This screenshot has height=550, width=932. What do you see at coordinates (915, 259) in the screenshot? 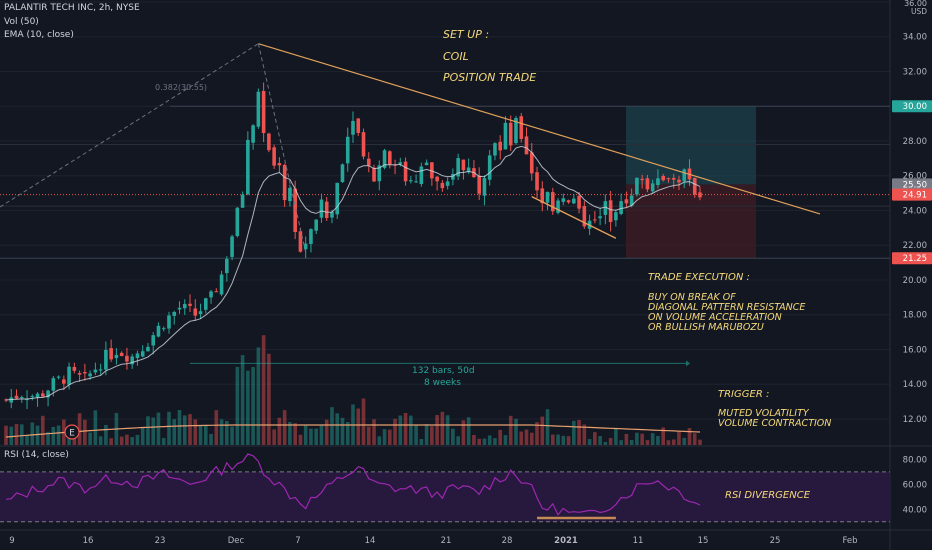
I see `stop-price-label: 21.25` at bounding box center [915, 259].